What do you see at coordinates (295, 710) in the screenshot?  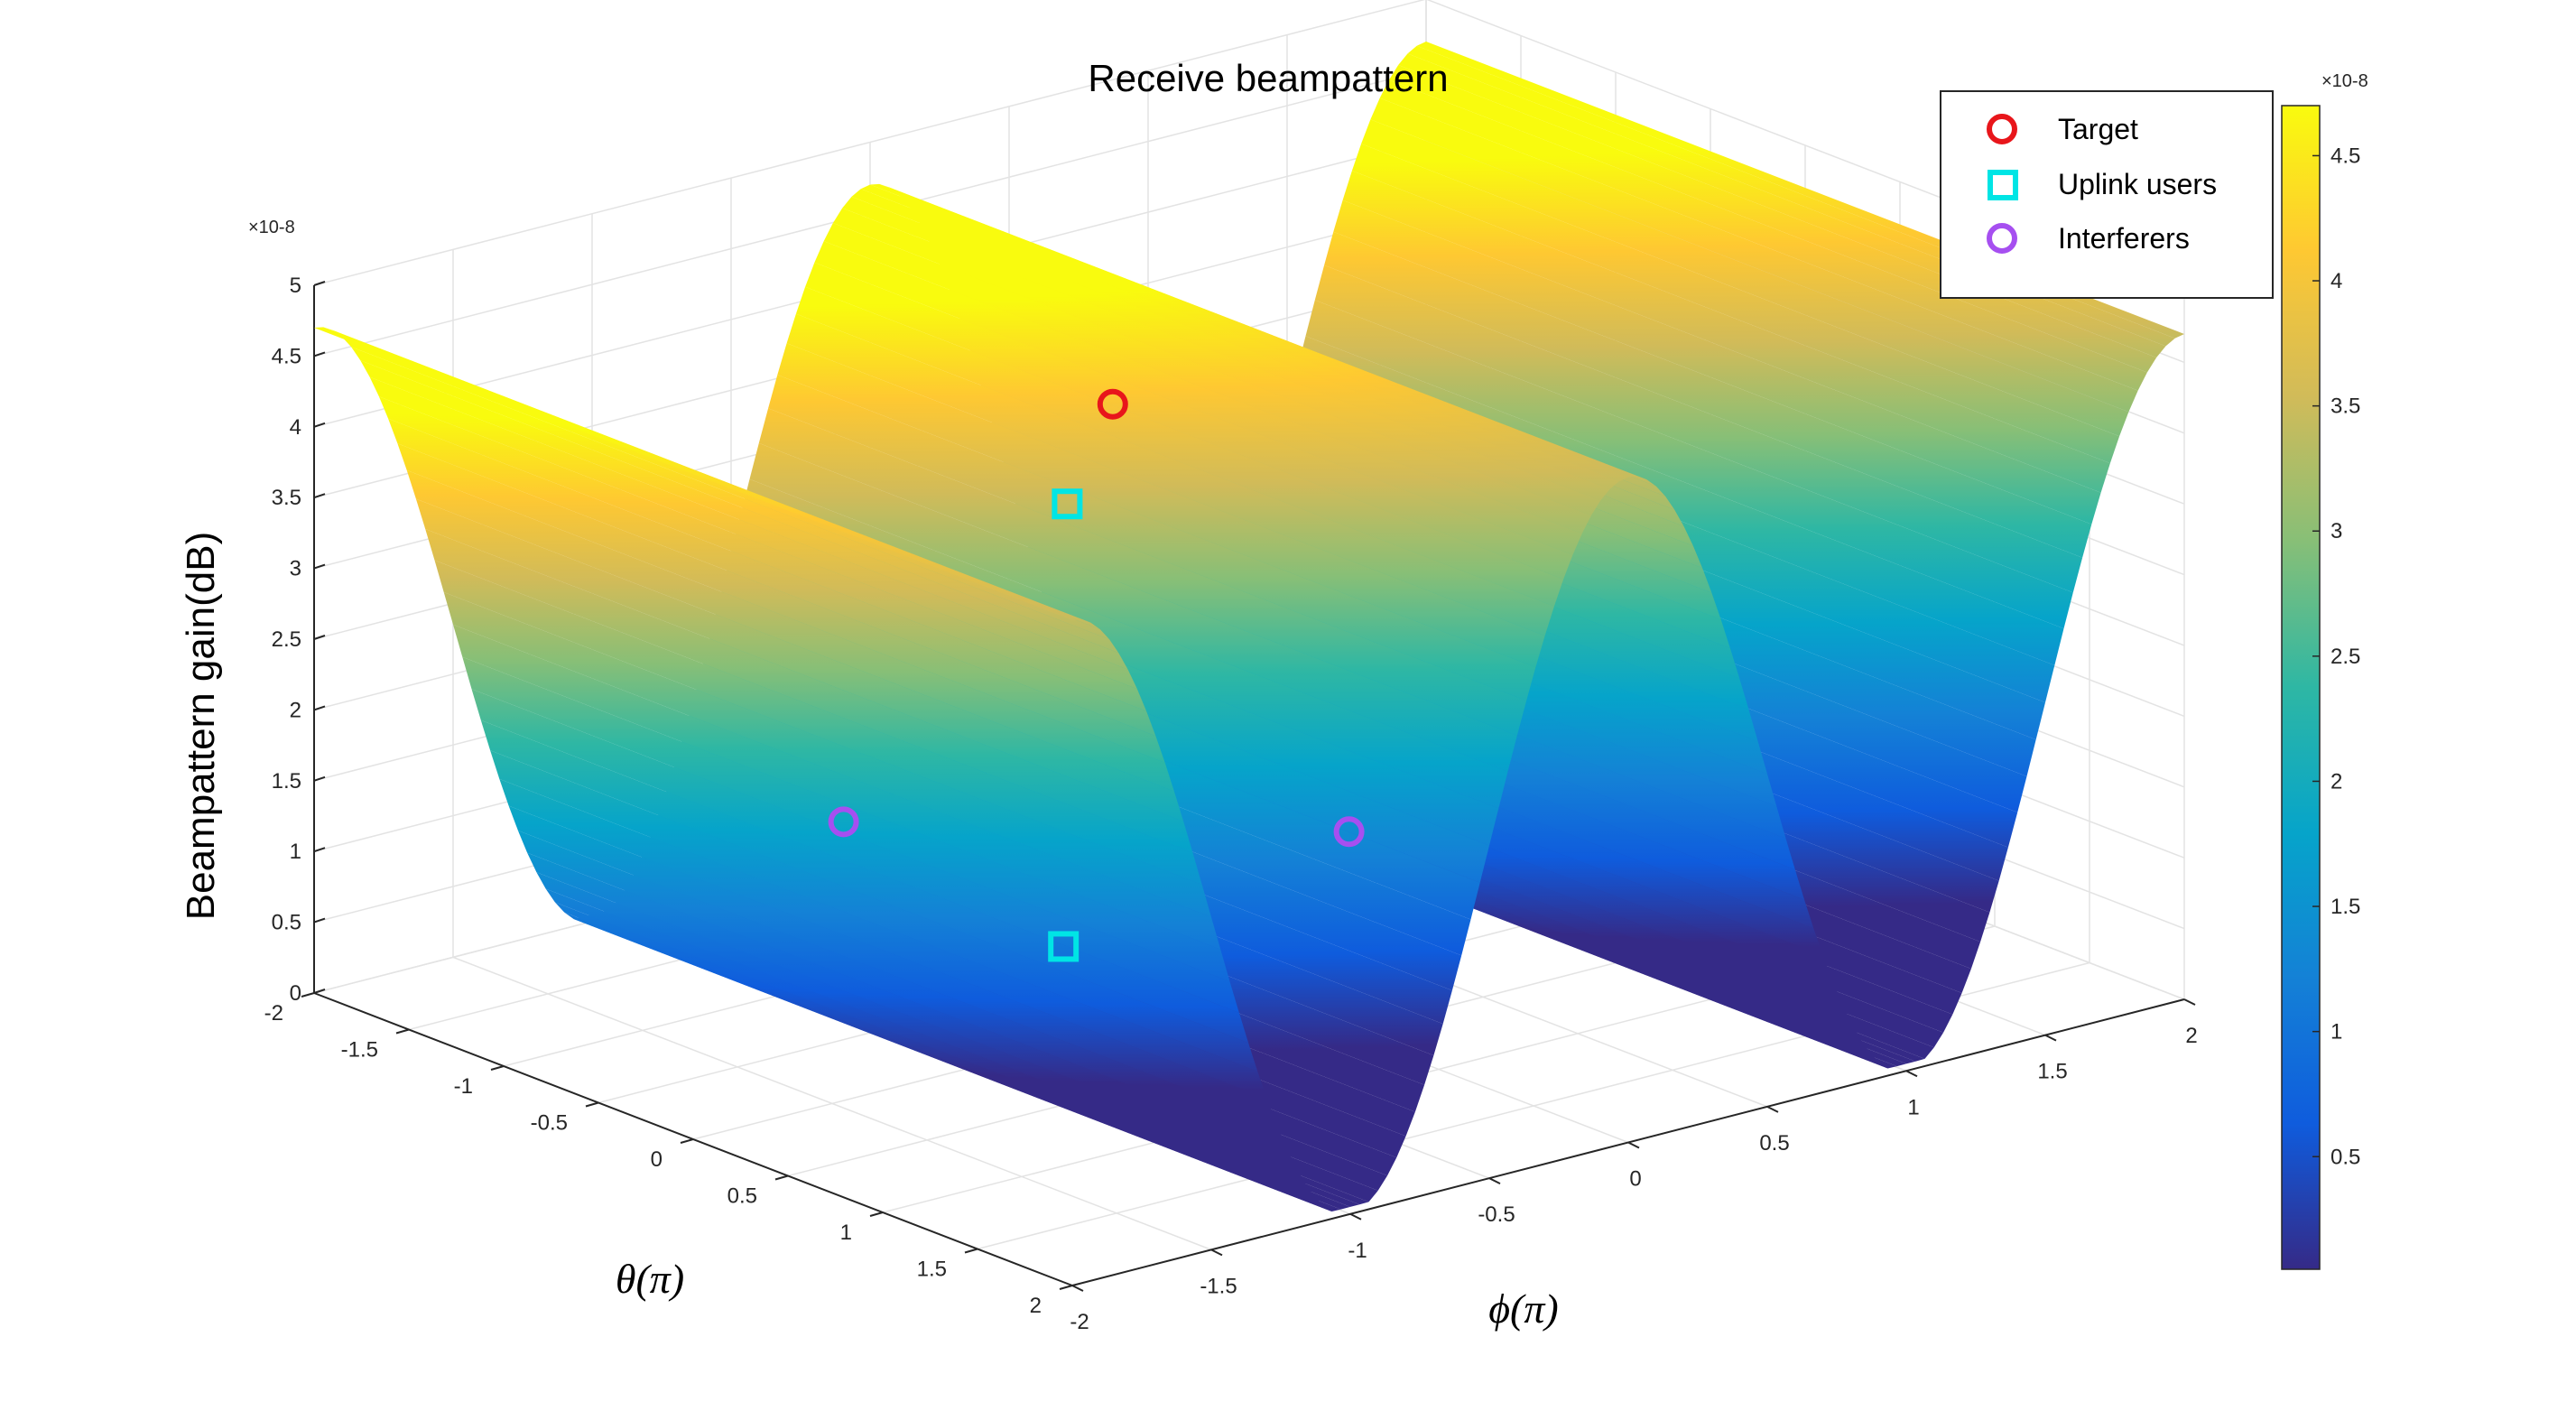 I see `z-tick-label: 2` at bounding box center [295, 710].